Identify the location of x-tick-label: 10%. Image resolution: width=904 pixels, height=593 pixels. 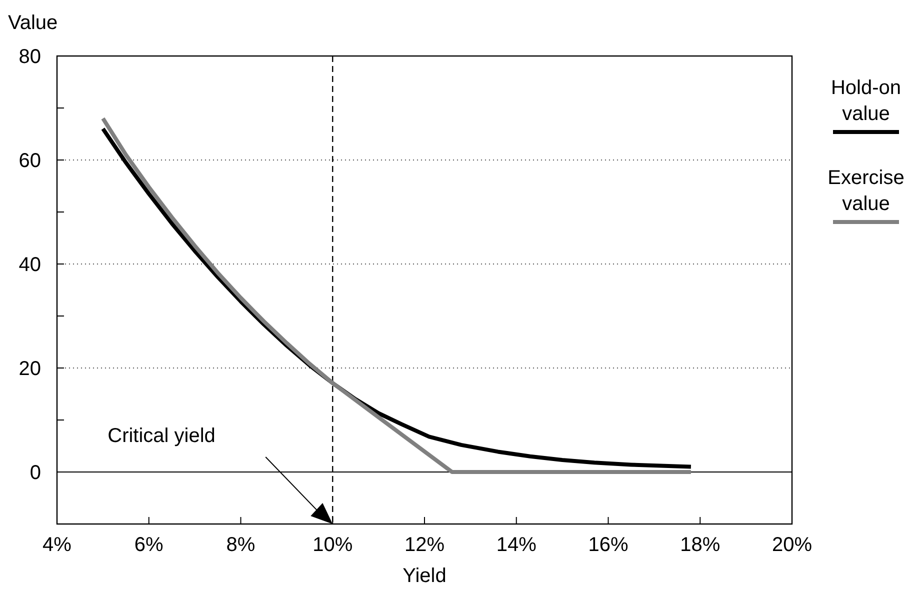
(332, 545).